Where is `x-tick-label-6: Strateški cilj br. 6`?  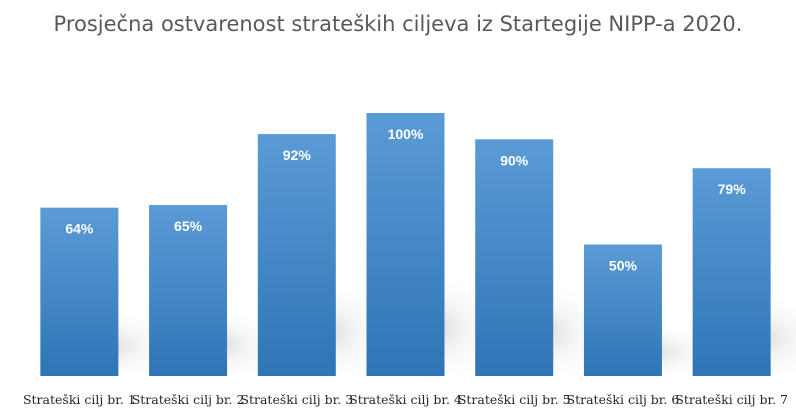 x-tick-label-6: Strateški cilj br. 6 is located at coordinates (623, 399).